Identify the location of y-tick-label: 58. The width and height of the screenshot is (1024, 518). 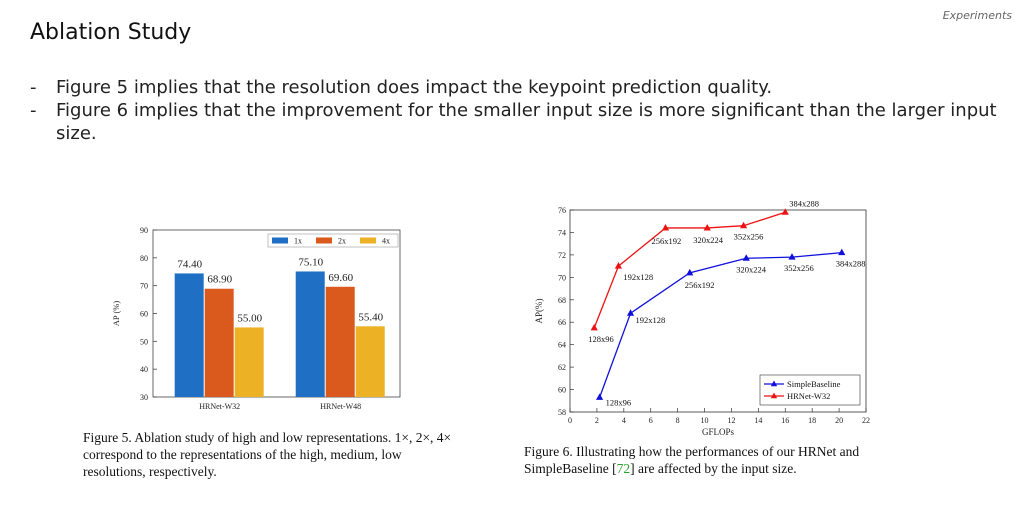
(562, 412).